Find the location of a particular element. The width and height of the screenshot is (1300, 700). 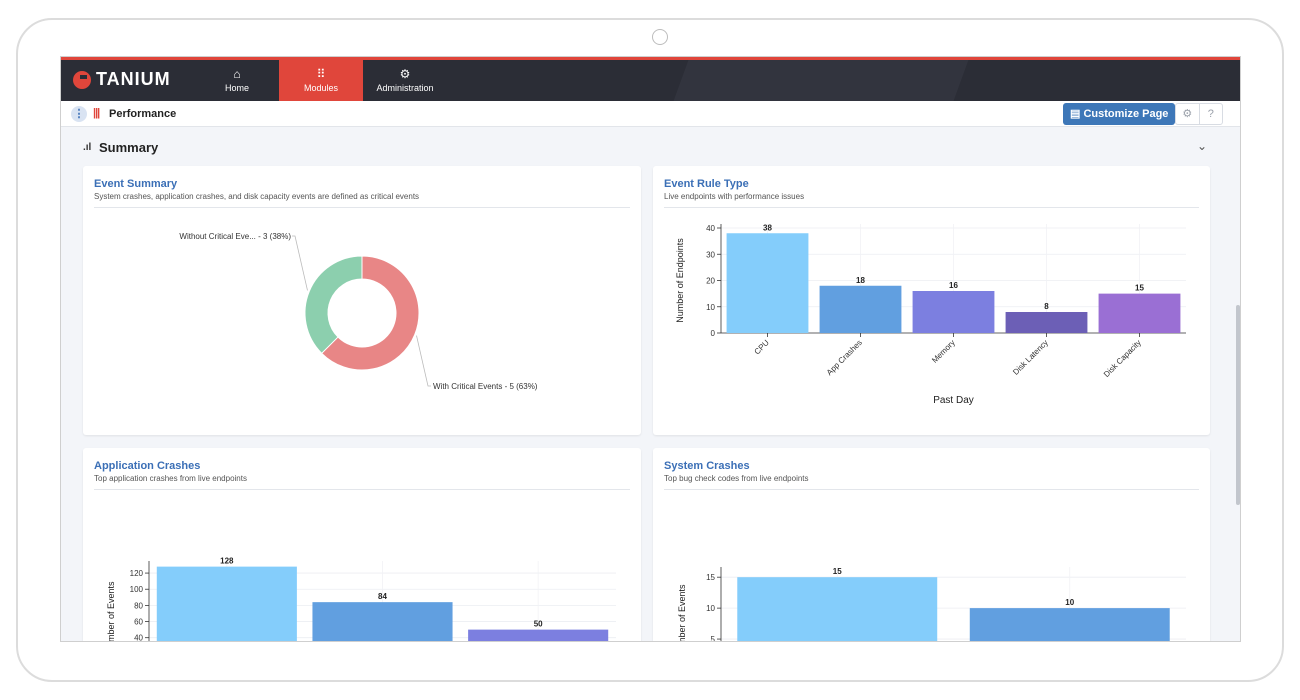

y-tick-label: 30 is located at coordinates (710, 254).